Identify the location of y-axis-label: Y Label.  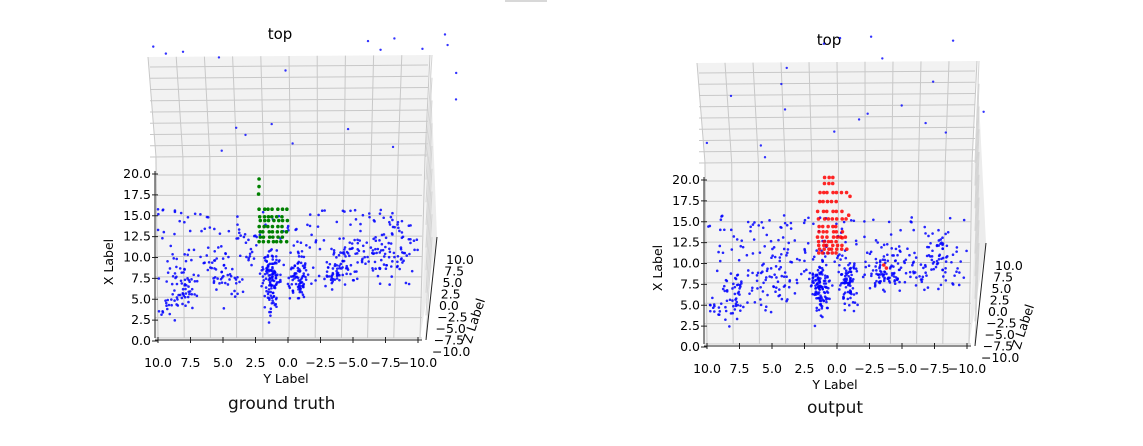
(285, 378).